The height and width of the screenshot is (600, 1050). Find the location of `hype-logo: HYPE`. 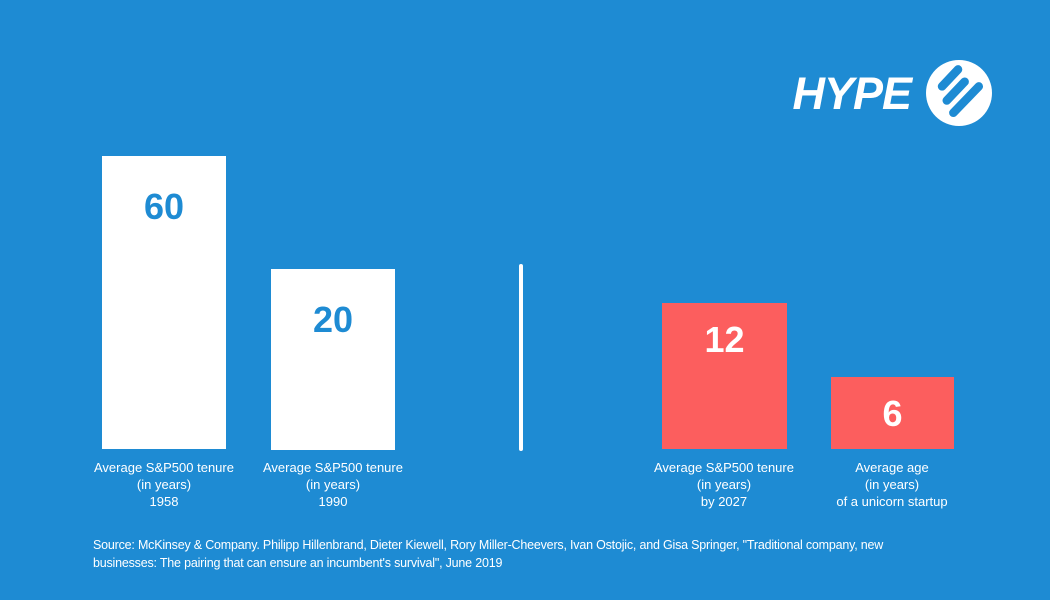

hype-logo: HYPE is located at coordinates (892, 93).